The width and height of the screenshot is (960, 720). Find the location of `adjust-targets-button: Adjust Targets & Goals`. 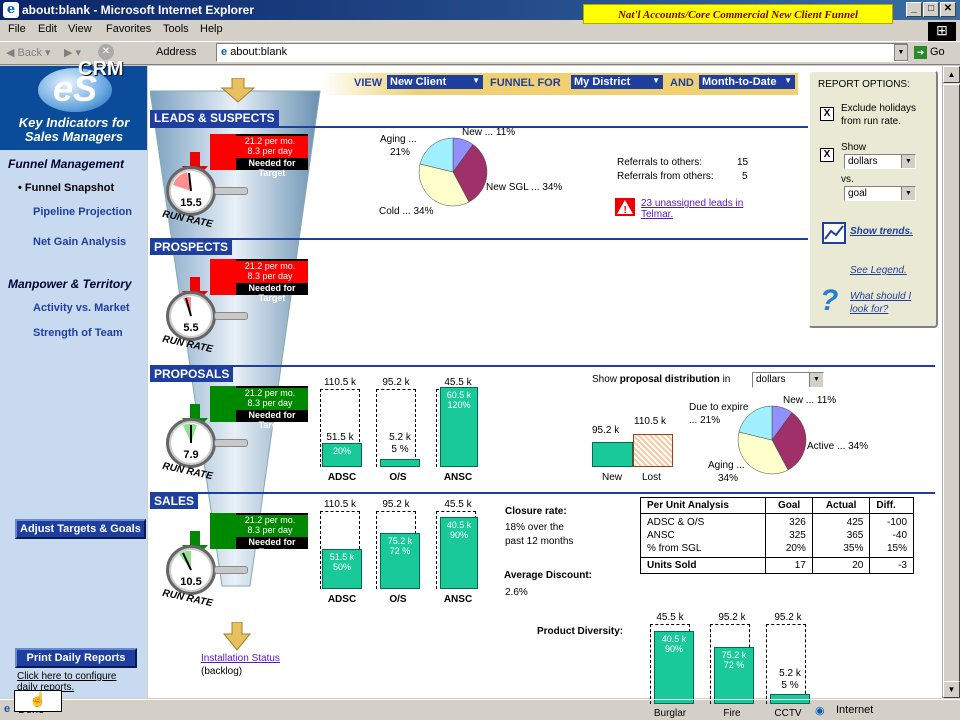

adjust-targets-button: Adjust Targets & Goals is located at coordinates (80, 529).